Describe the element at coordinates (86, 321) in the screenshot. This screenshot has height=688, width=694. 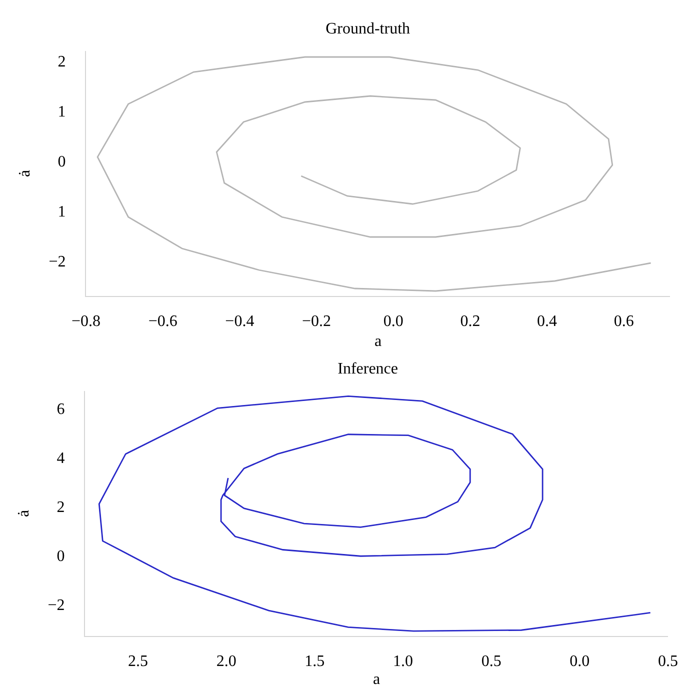
I see `x-tick-label: −0.8` at that location.